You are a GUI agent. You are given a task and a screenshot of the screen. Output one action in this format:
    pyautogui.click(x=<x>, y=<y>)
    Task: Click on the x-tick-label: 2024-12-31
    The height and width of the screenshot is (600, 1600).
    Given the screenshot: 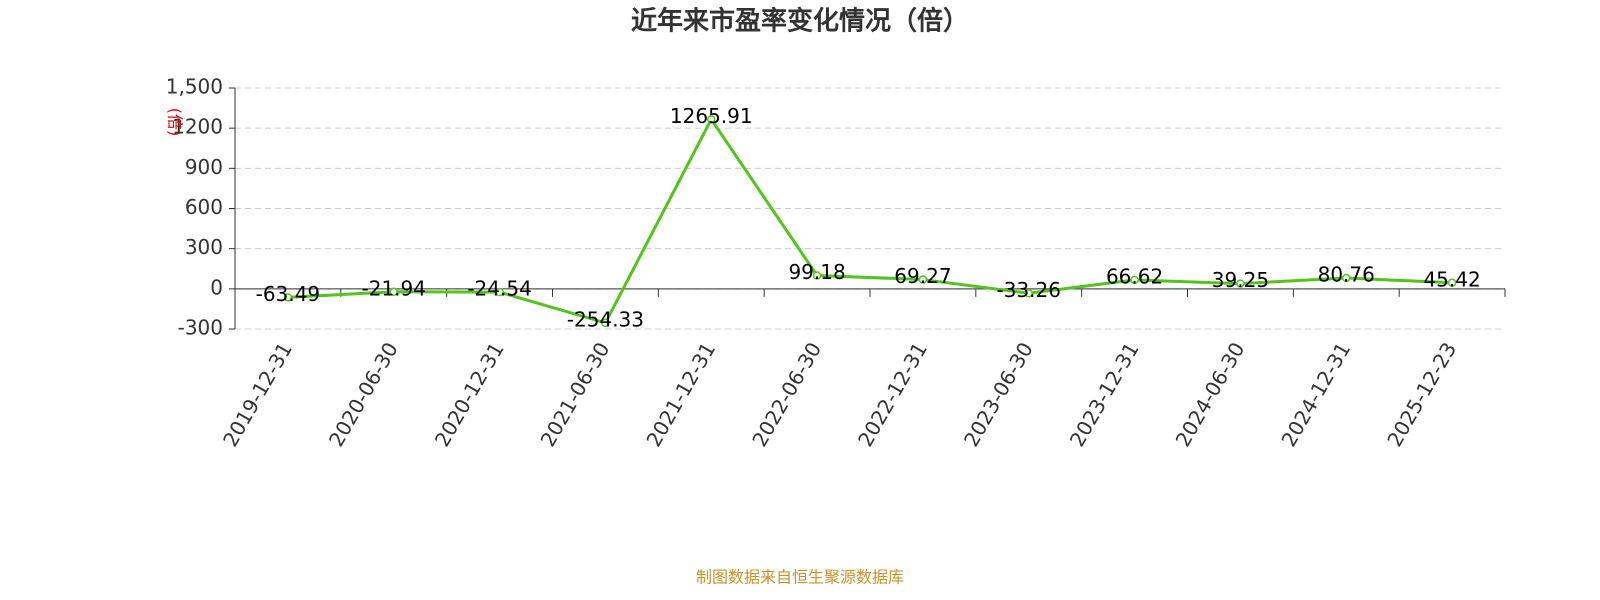 What is the action you would take?
    pyautogui.click(x=1315, y=394)
    